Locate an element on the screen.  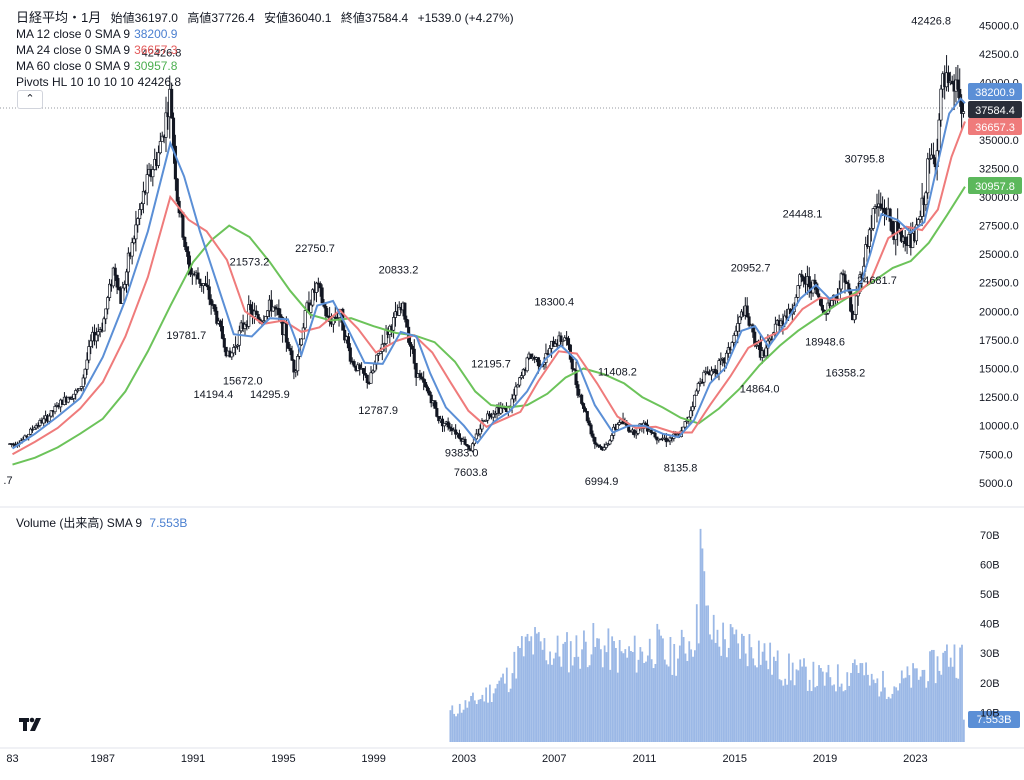
pivot-label: .7 is located at coordinates (7, 481).